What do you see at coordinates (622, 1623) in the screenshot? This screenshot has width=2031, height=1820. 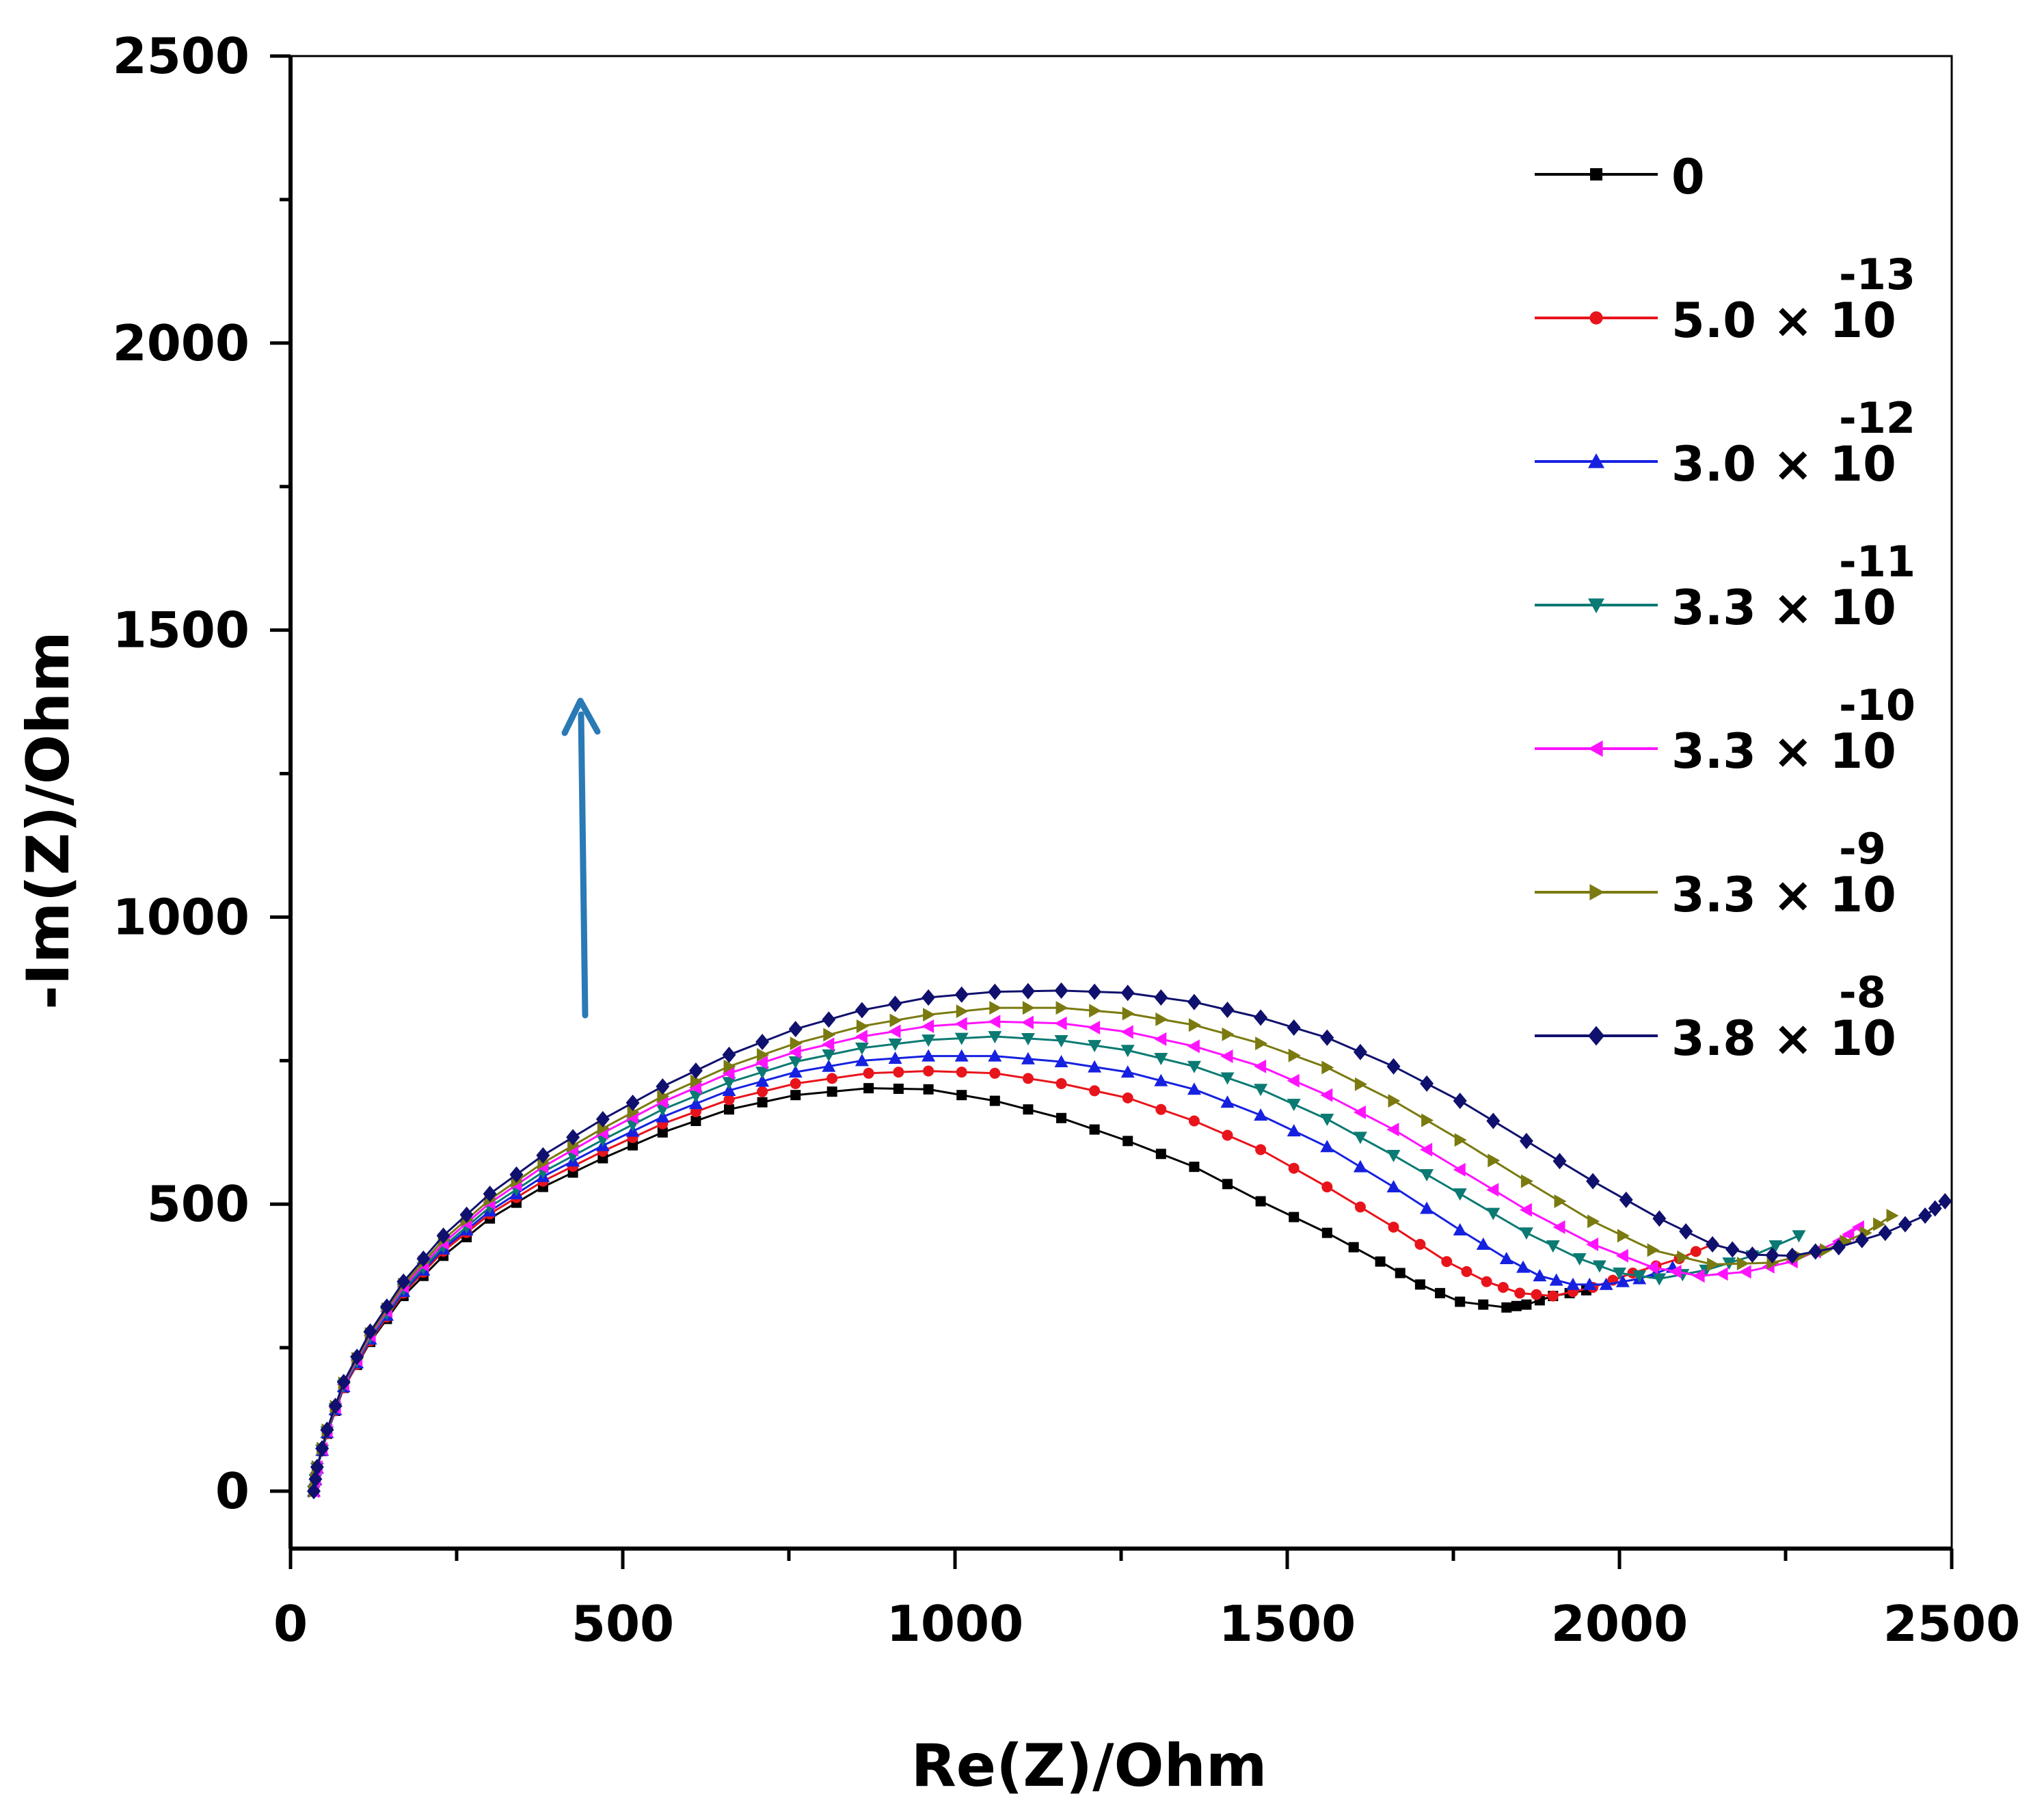 I see `x-tick-label: 500` at bounding box center [622, 1623].